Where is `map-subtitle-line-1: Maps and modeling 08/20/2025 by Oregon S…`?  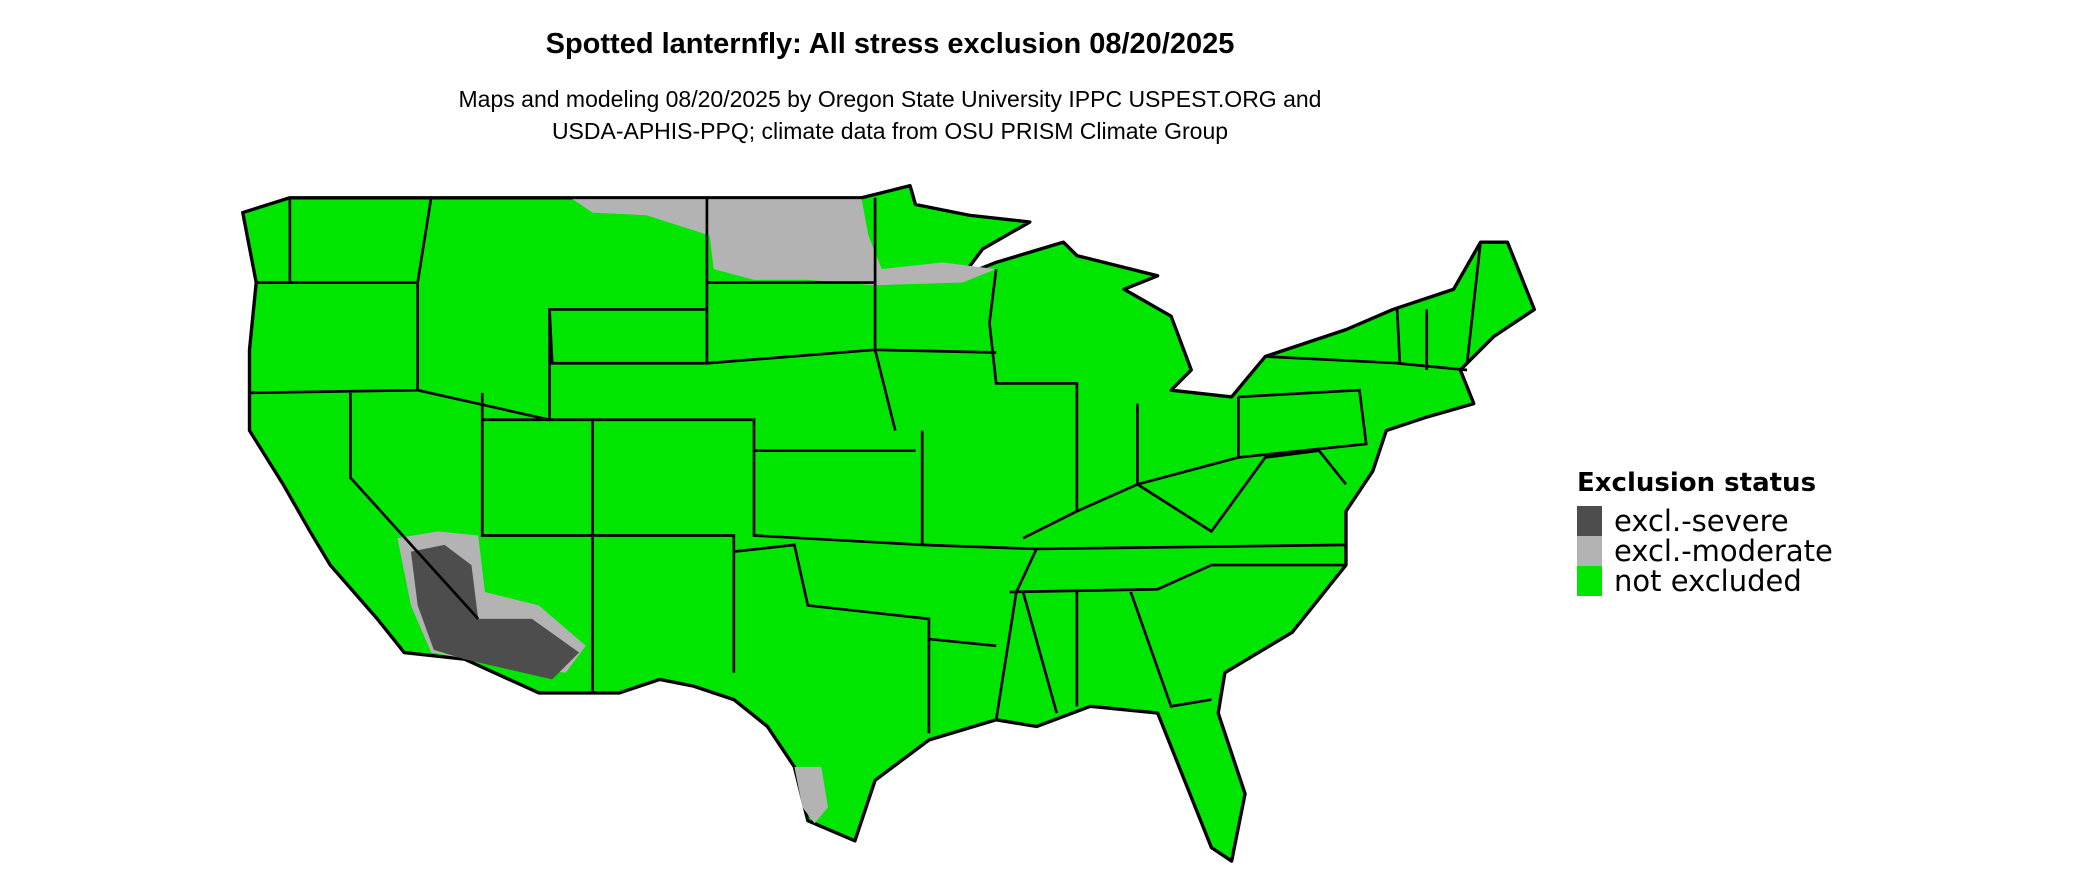 map-subtitle-line-1: Maps and modeling 08/20/2025 by Oregon S… is located at coordinates (890, 99).